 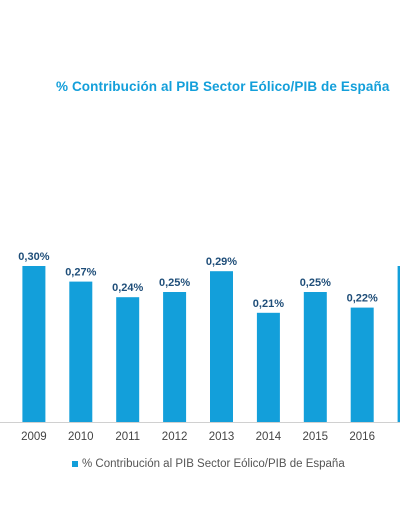 I want to click on x-tick-label-2009: 2009, so click(x=34, y=437).